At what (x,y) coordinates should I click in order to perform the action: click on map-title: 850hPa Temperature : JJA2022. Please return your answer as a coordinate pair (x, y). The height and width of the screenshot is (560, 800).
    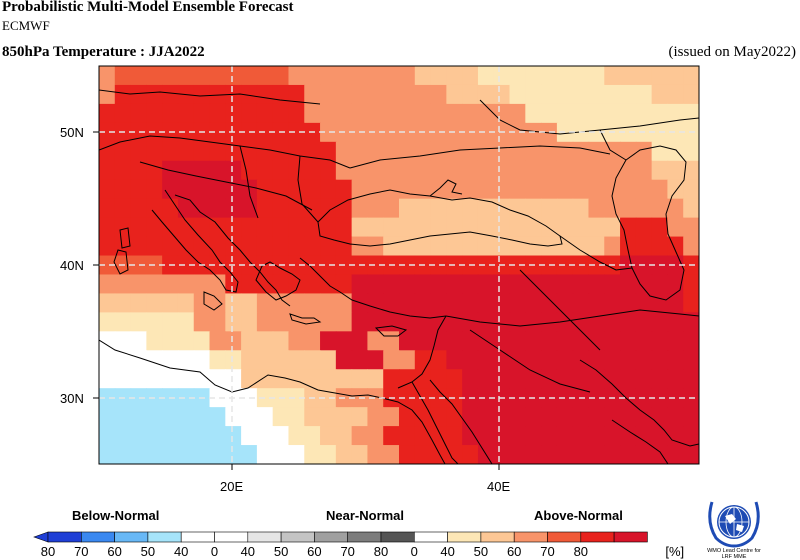
    Looking at the image, I should click on (103, 52).